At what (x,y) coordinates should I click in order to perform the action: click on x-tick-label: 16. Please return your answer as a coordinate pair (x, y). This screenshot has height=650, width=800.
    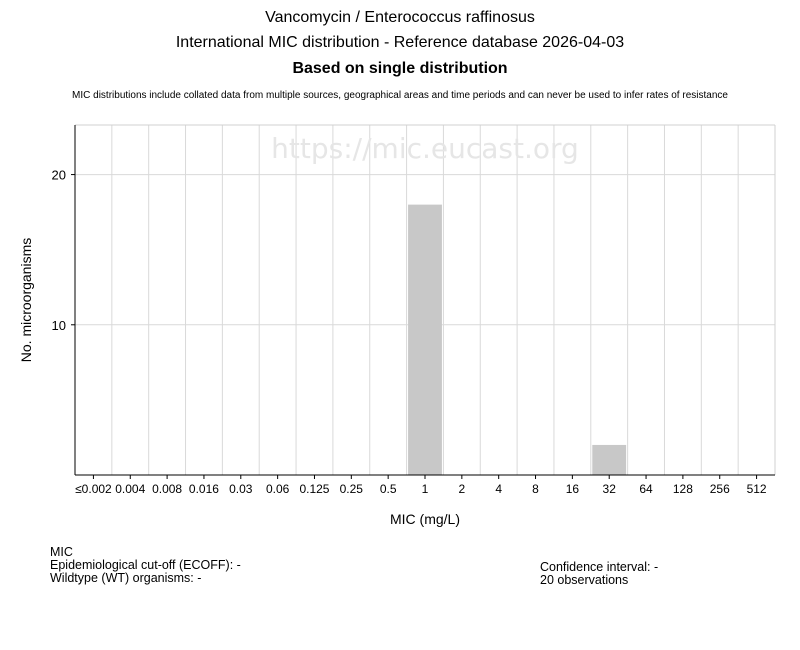
    Looking at the image, I should click on (573, 489).